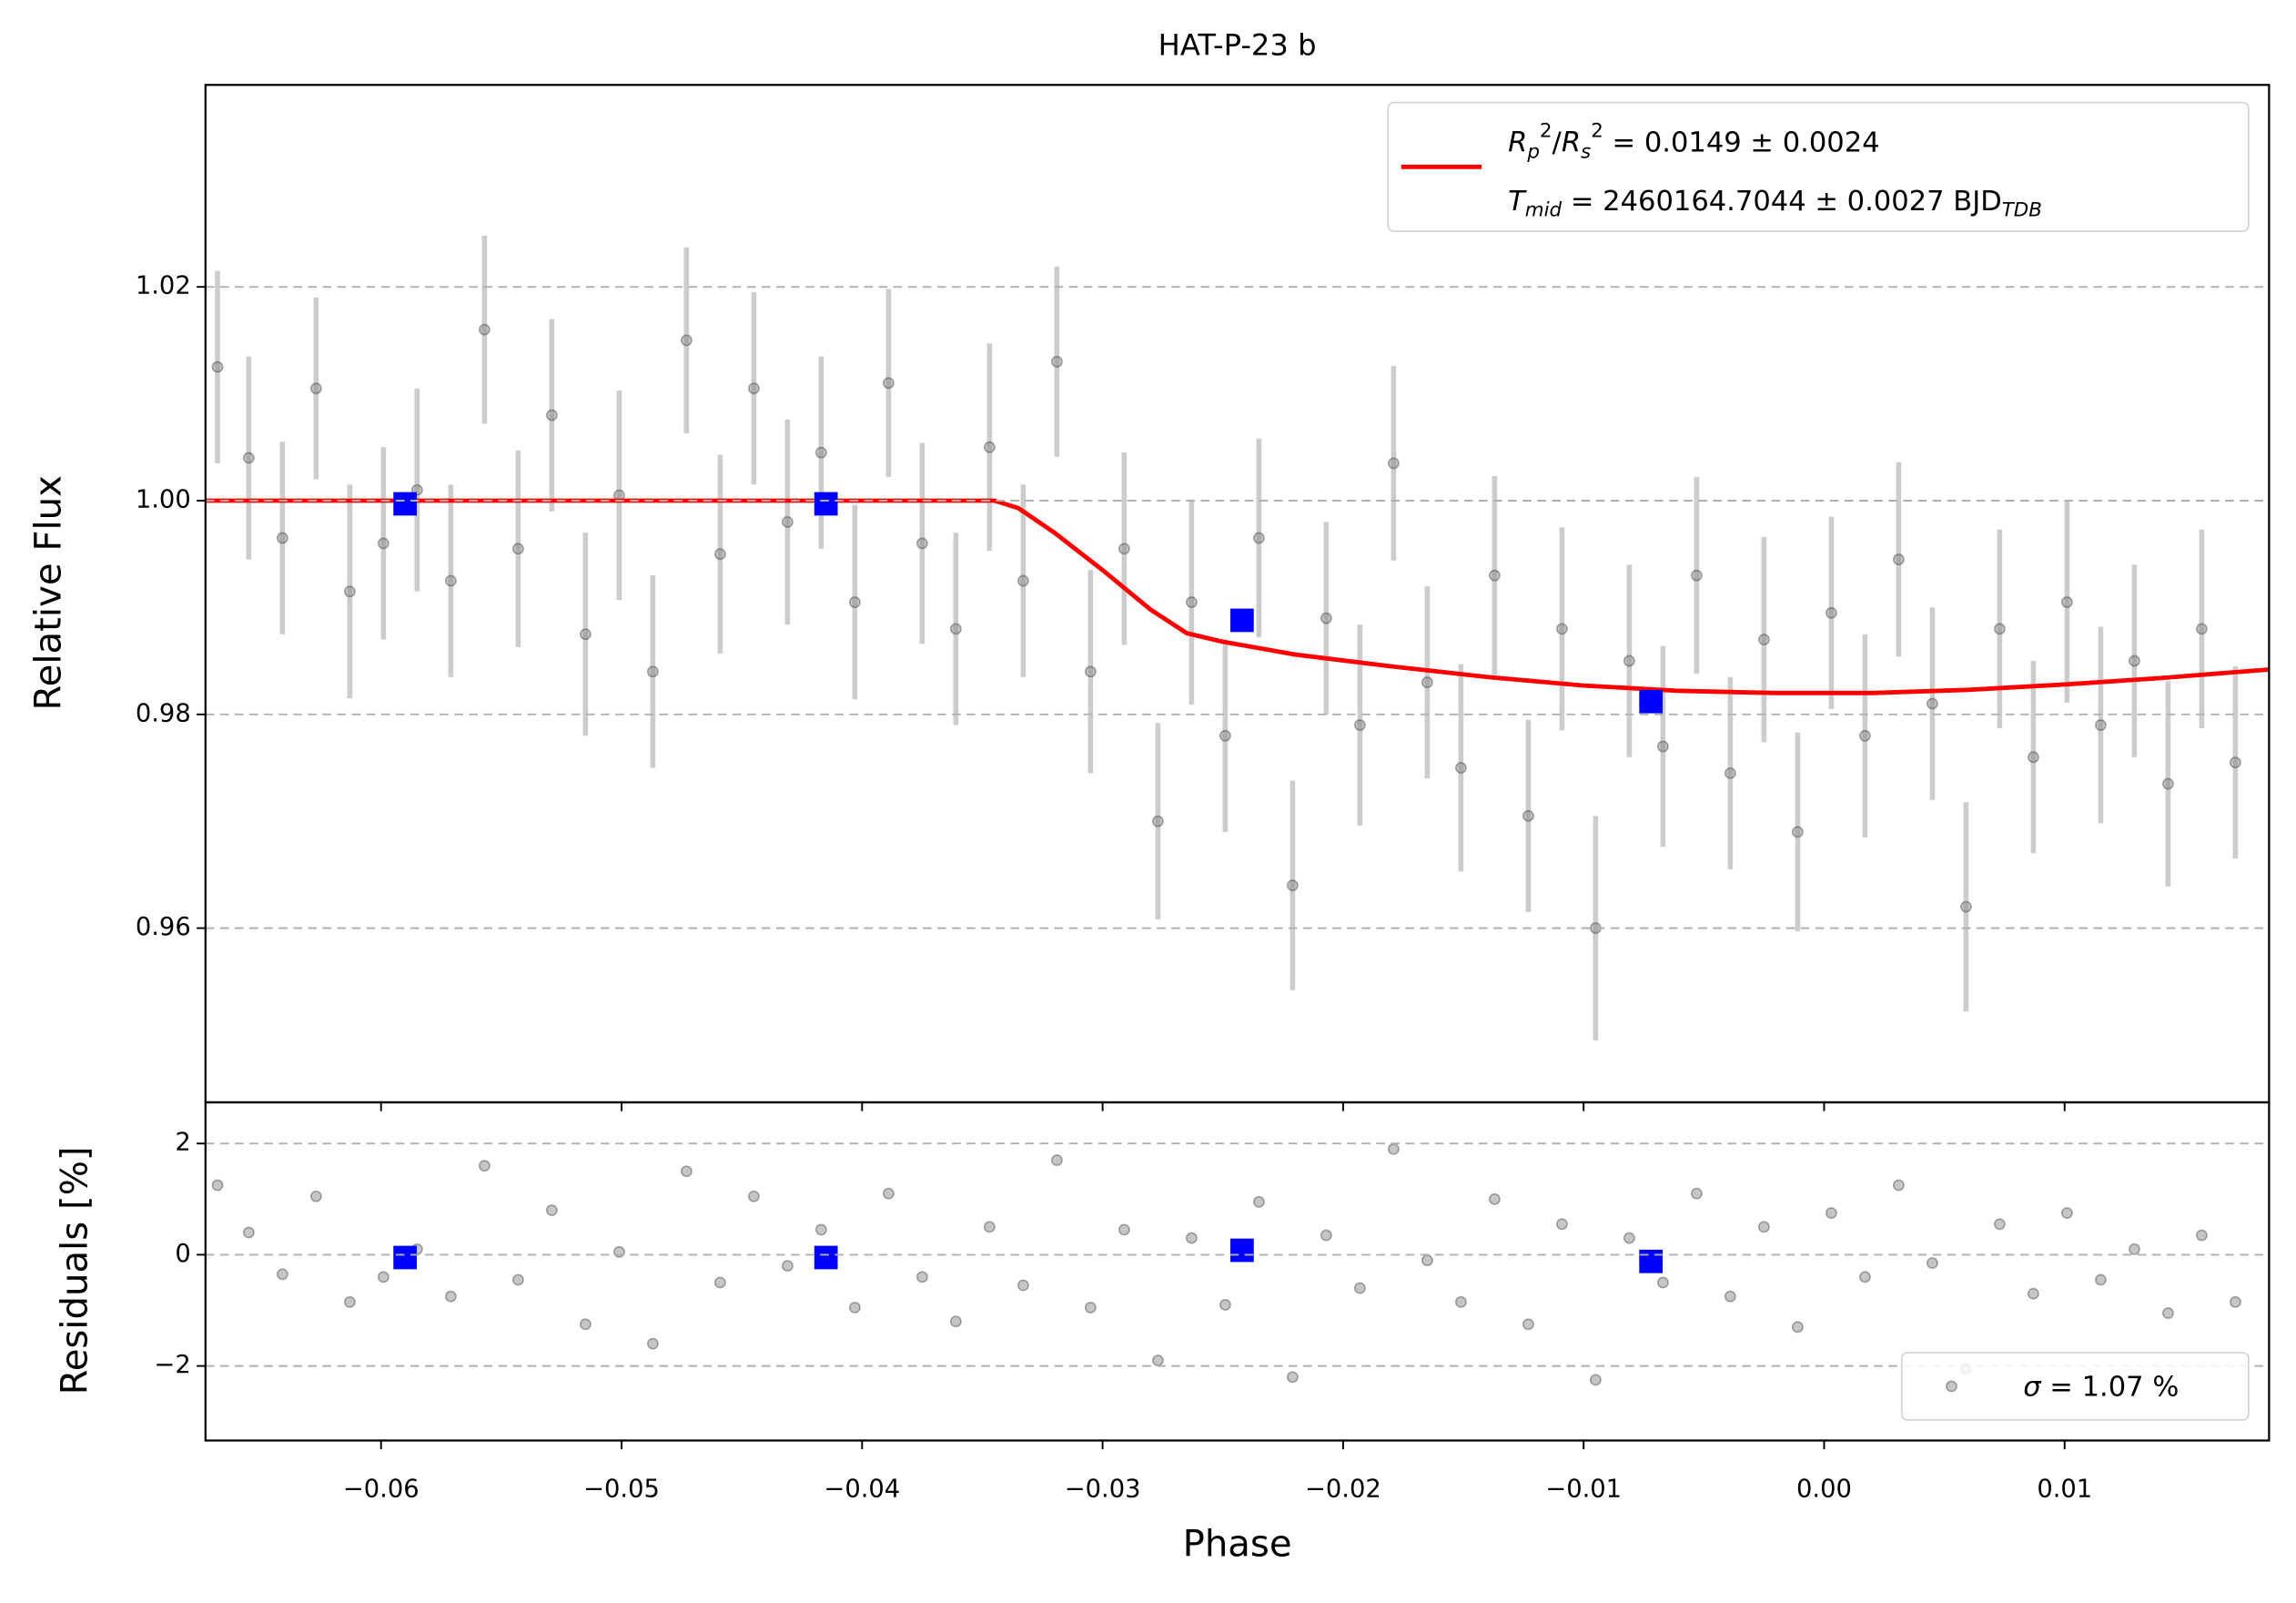  Describe the element at coordinates (1951, 1386) in the screenshot. I see `legend-marker` at that location.